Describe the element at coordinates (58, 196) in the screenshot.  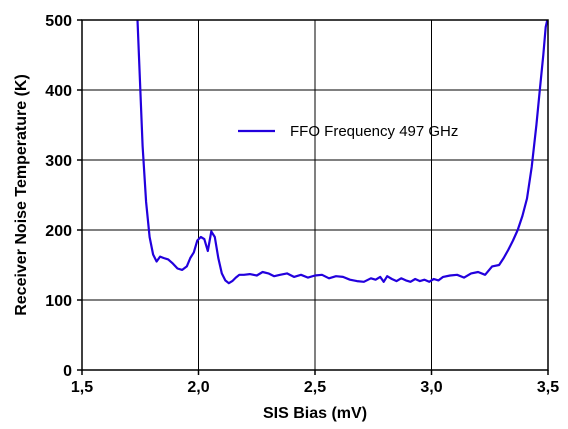
I see `y-tick-labels: 0 100 200 300 400 500` at that location.